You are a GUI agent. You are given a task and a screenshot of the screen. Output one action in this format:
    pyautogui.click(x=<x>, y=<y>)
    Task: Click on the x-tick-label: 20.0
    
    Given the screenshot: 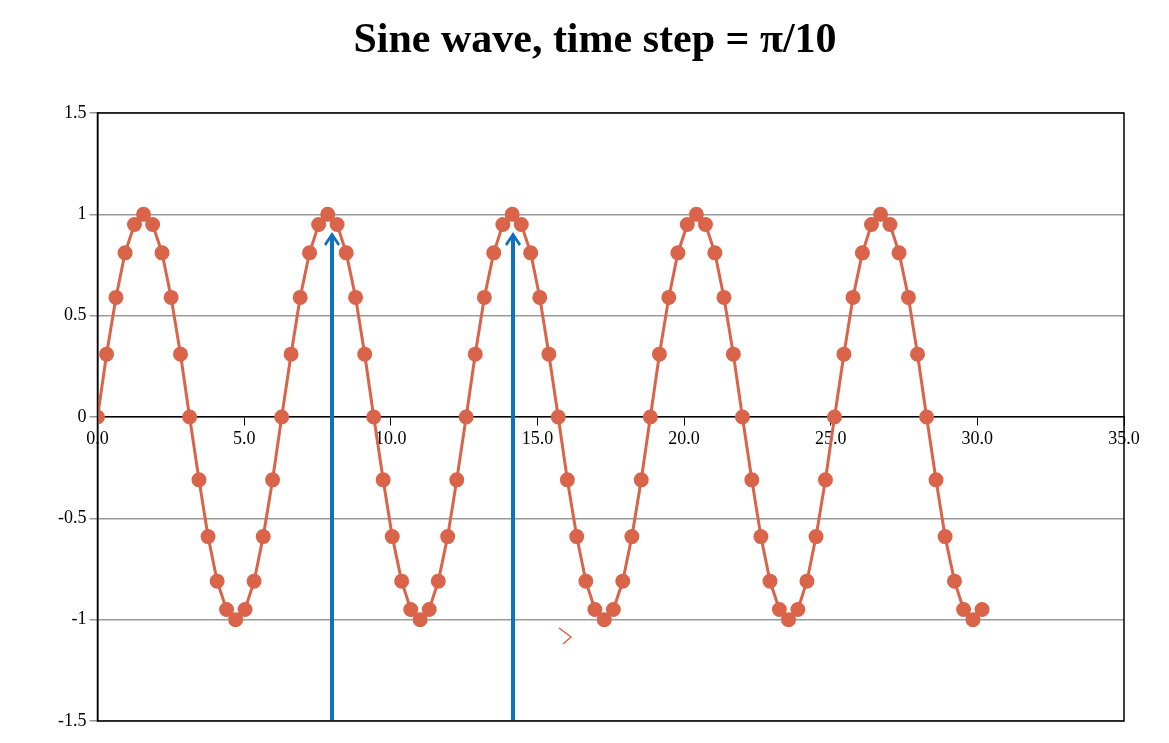 What is the action you would take?
    pyautogui.click(x=684, y=437)
    